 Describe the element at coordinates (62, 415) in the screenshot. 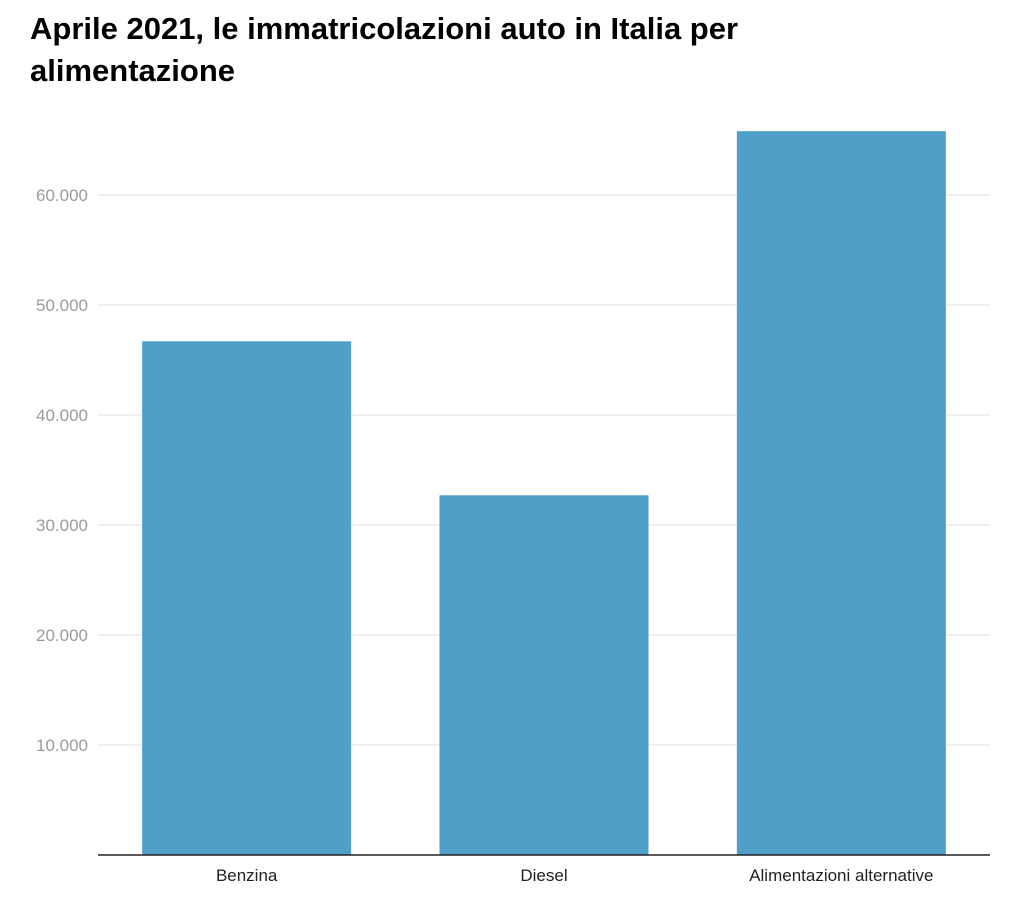

I see `y-tick-label: 40.000` at that location.